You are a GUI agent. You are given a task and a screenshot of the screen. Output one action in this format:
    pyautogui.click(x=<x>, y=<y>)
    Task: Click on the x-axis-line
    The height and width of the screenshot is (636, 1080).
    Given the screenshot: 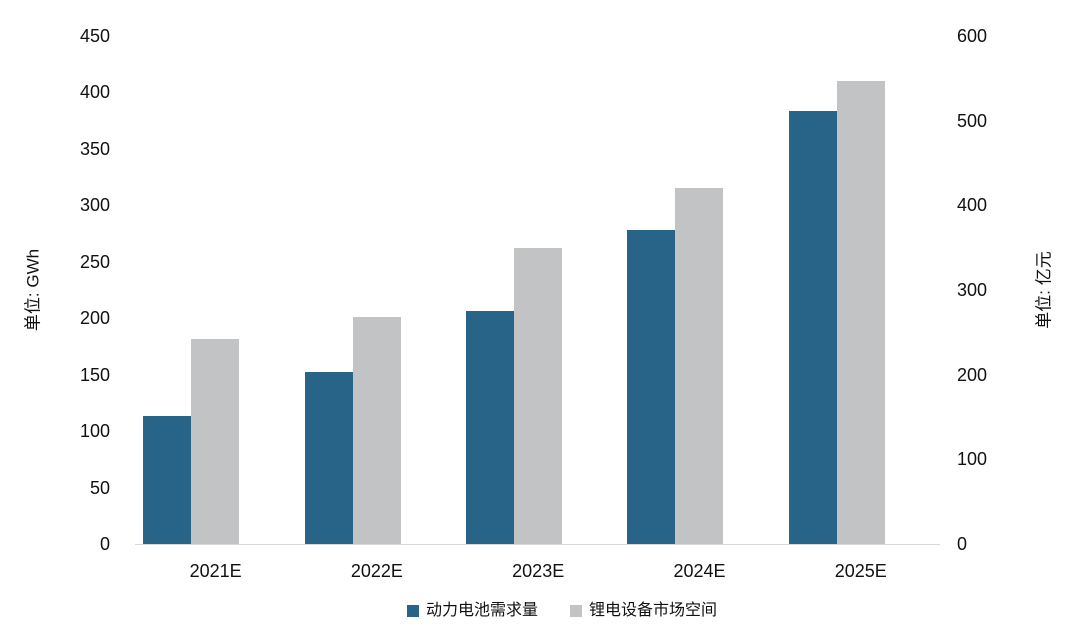 What is the action you would take?
    pyautogui.click(x=537, y=544)
    